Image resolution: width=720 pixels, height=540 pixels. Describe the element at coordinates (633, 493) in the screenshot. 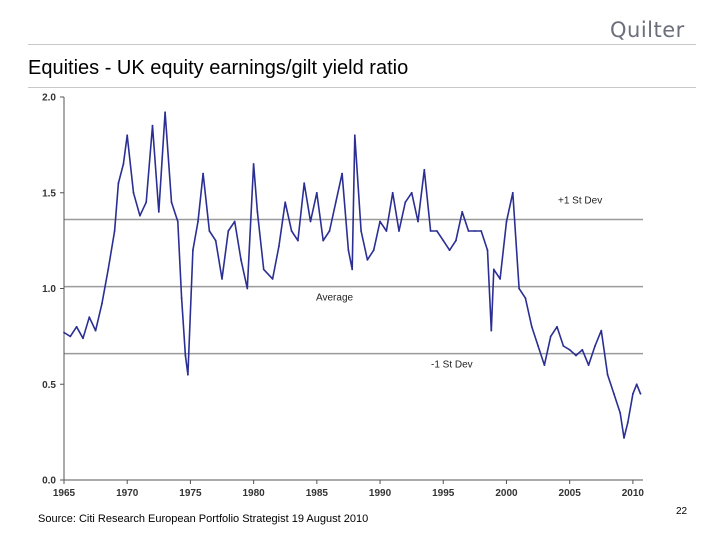

I see `x-tick-label: 2010` at that location.